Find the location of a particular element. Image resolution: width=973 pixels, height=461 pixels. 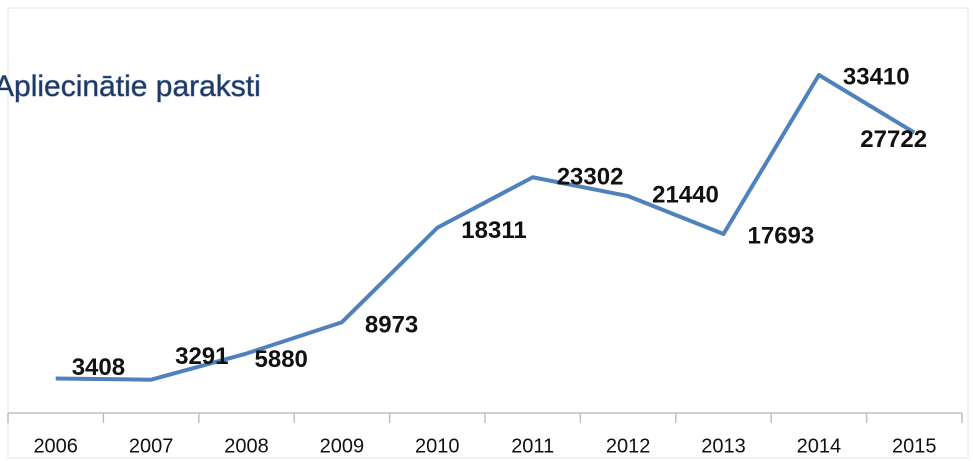

x-tick-label: 2008 is located at coordinates (246, 446).